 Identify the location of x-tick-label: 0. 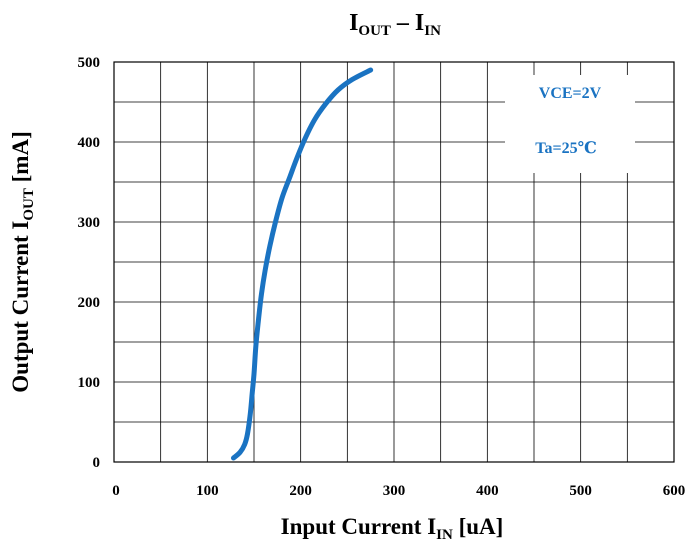
(116, 491).